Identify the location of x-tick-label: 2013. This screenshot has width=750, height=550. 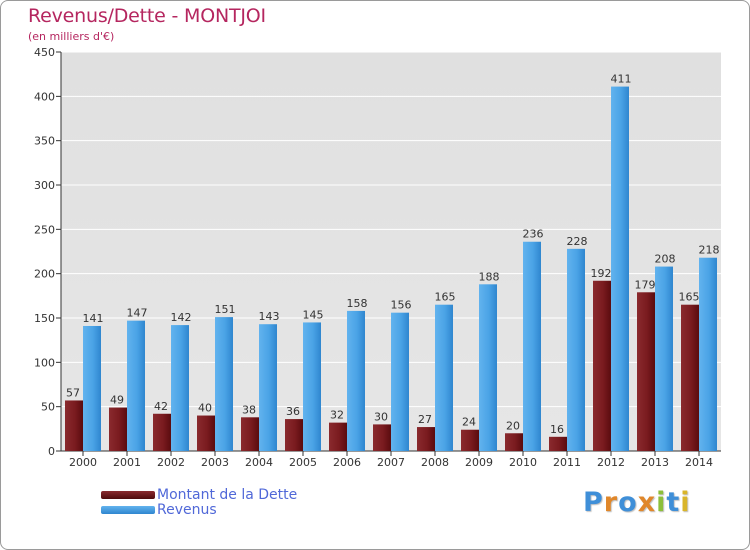
(655, 462).